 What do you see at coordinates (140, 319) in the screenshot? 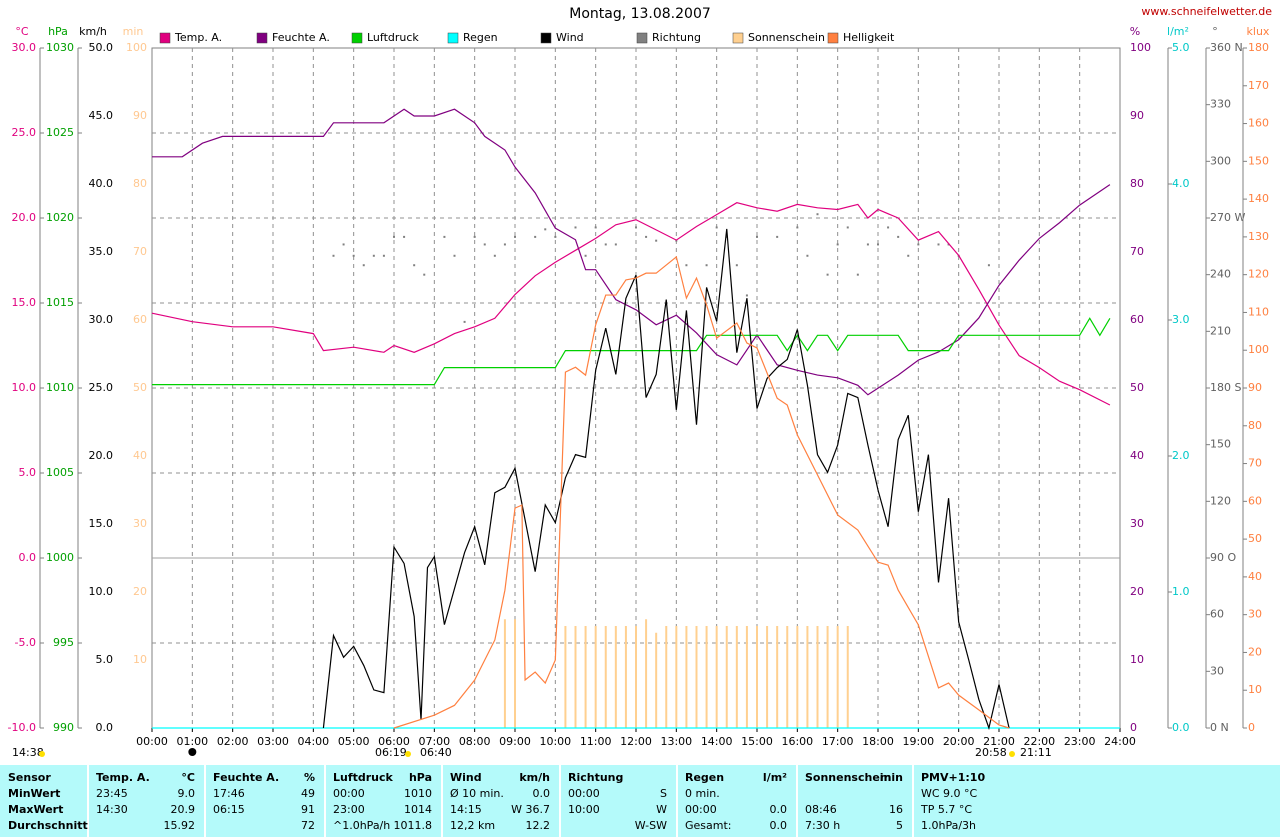
I see `y-tick-label: 60` at bounding box center [140, 319].